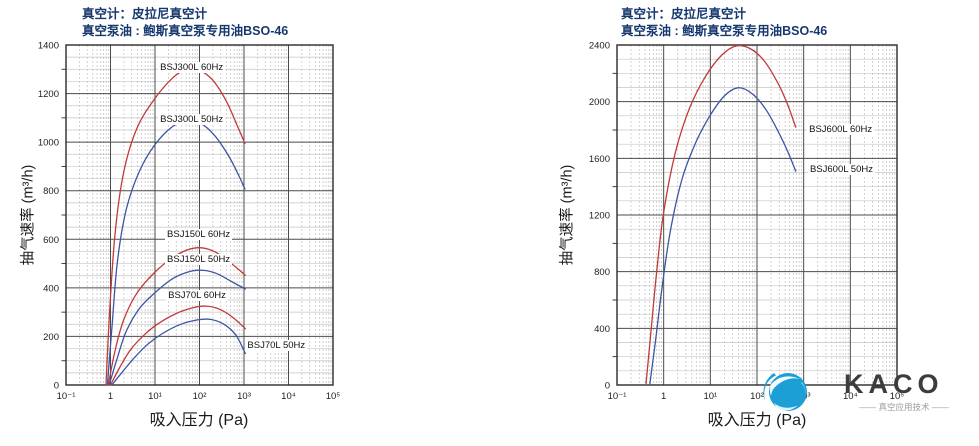  I want to click on curve-bsj300l-60hz, so click(175, 227).